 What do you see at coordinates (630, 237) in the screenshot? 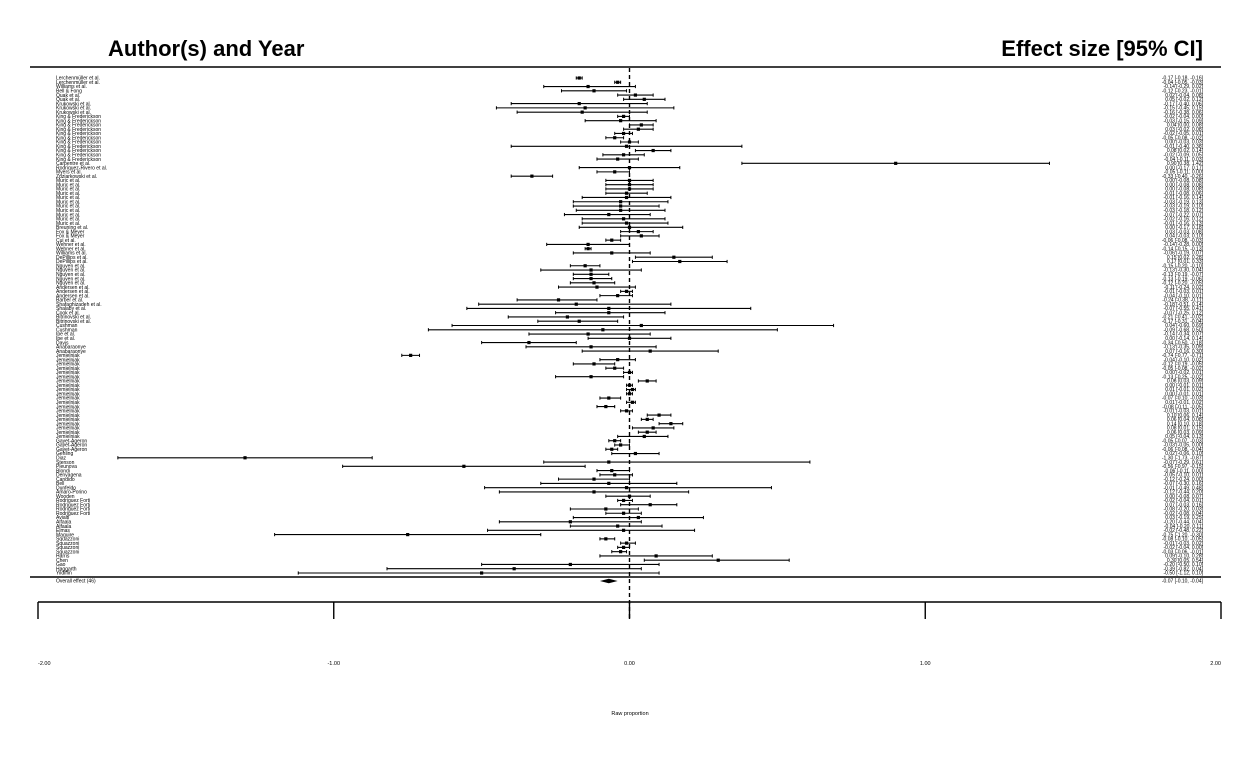
I see `study-row: Fox & Meyer 0.04 [-0.03, 0.10]` at bounding box center [630, 237].